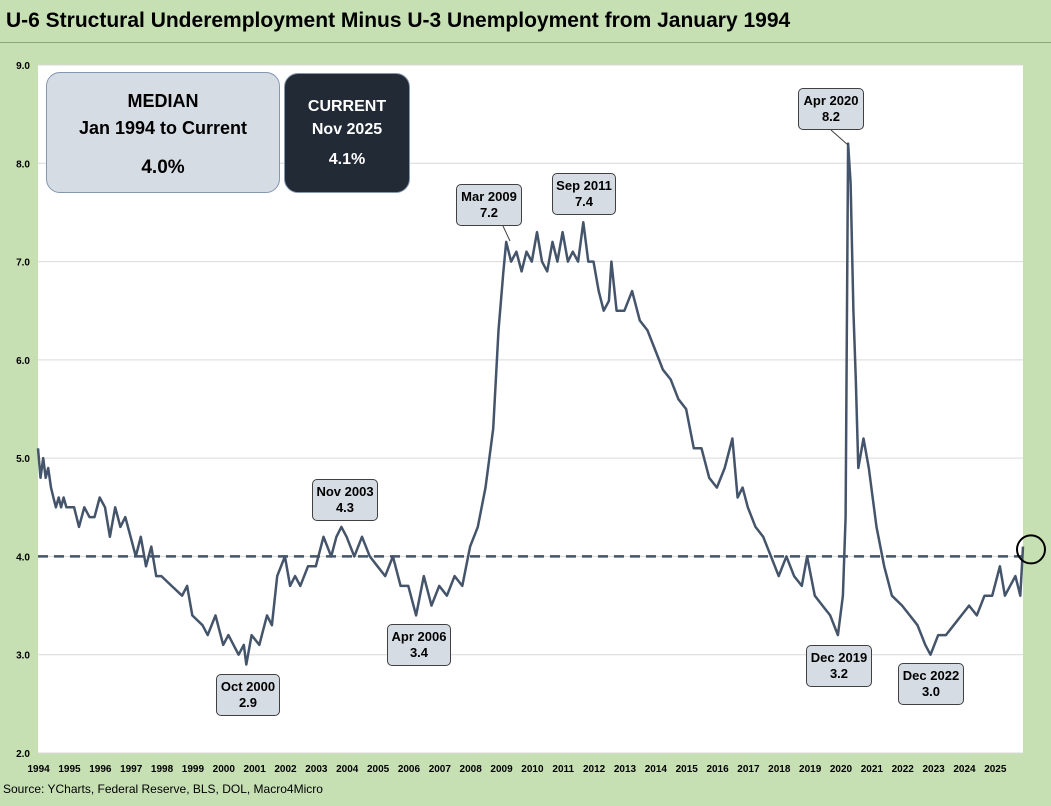  I want to click on median-box-heading: MEDIAN, so click(163, 101).